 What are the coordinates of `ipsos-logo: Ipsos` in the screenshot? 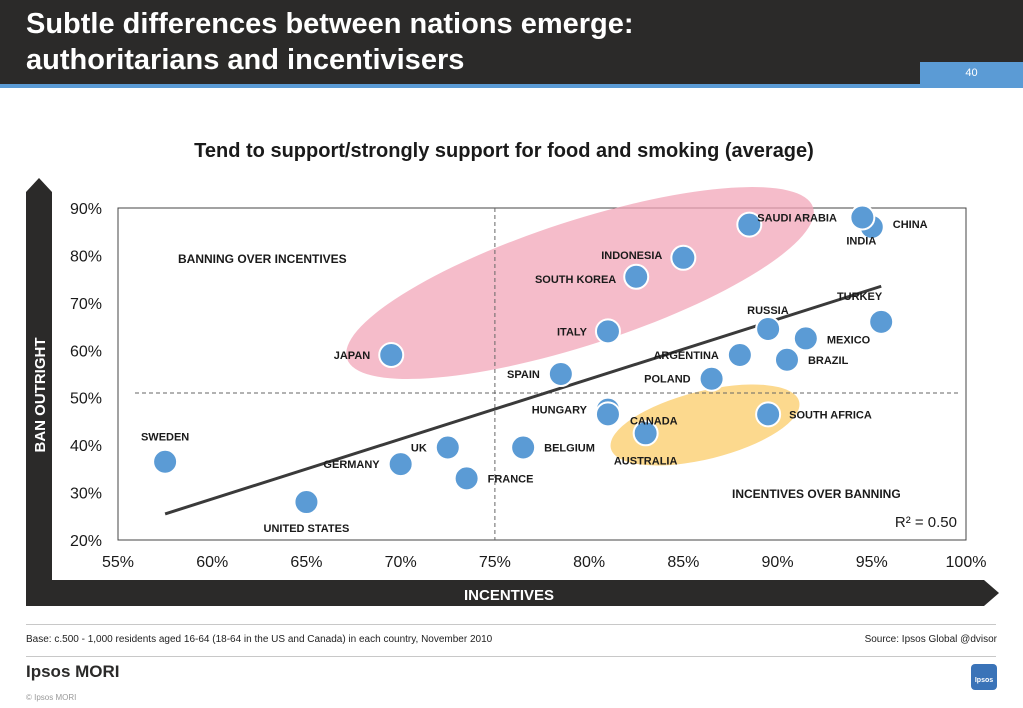 It's located at (984, 677).